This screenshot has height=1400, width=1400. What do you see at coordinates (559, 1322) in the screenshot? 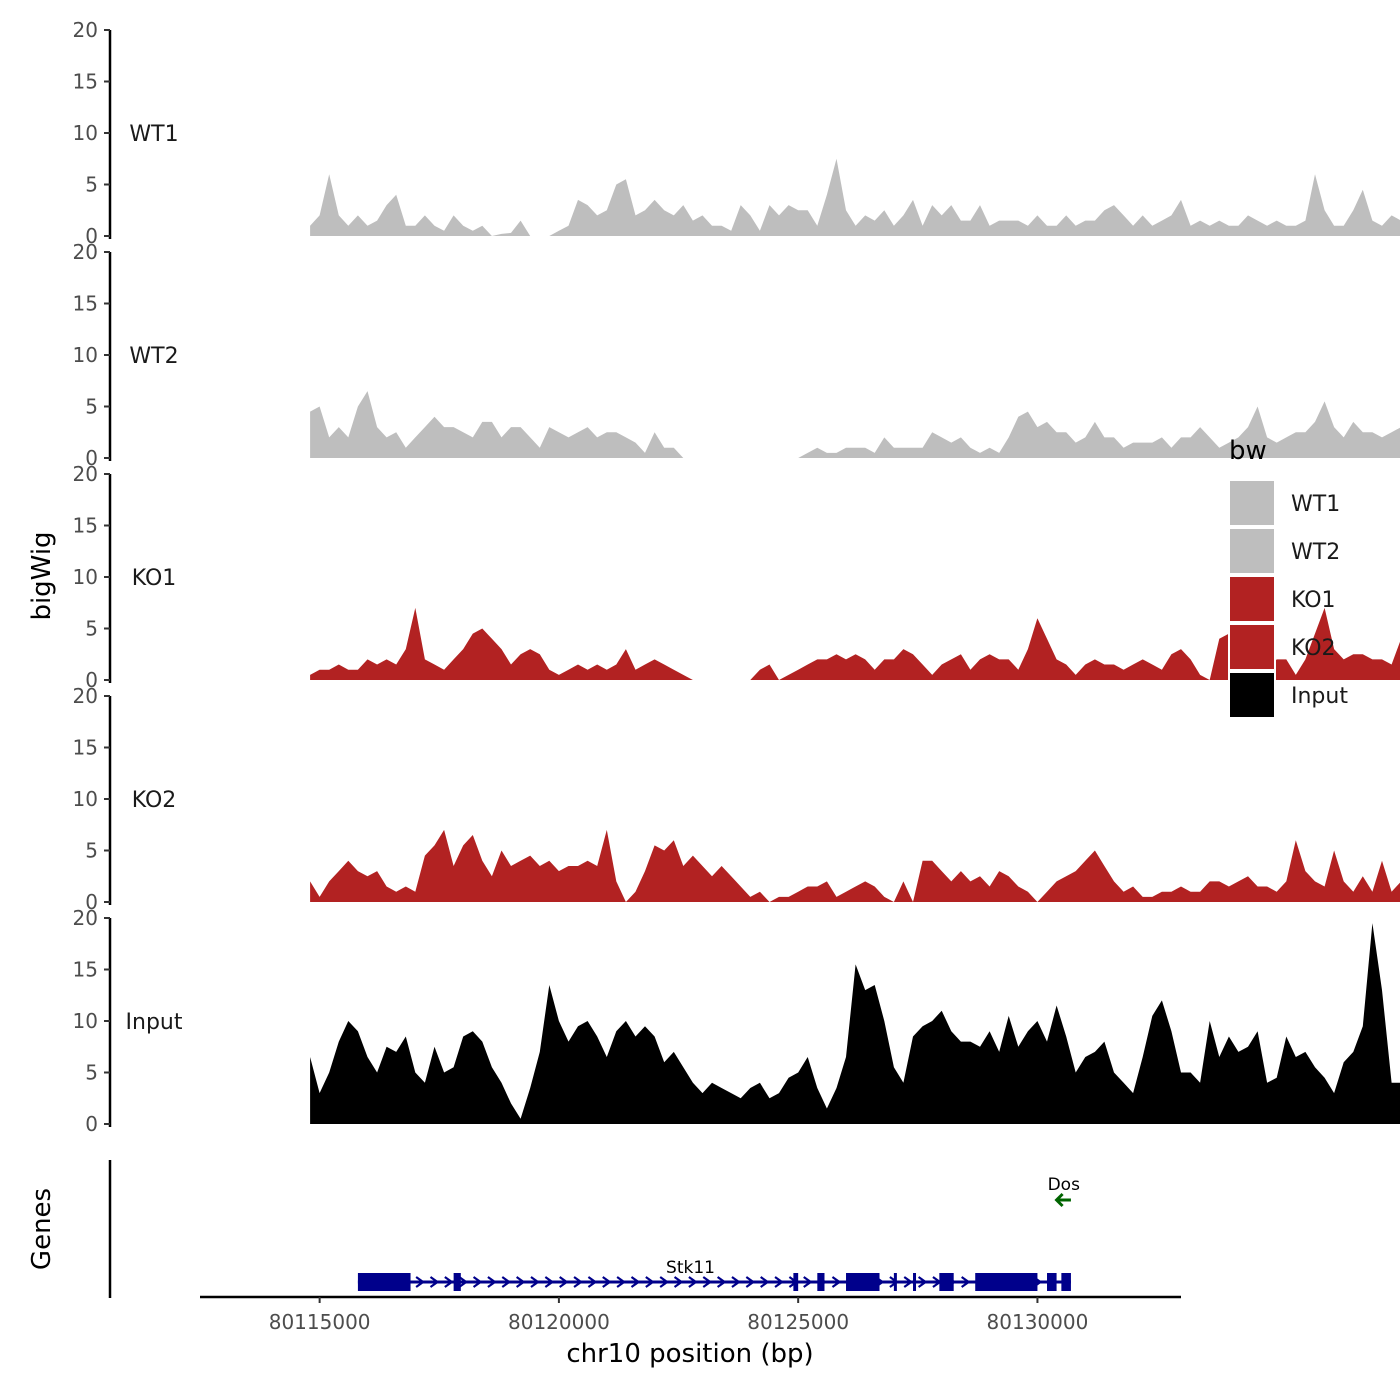
I see `x-tick-label-80120000: 80120000` at bounding box center [559, 1322].